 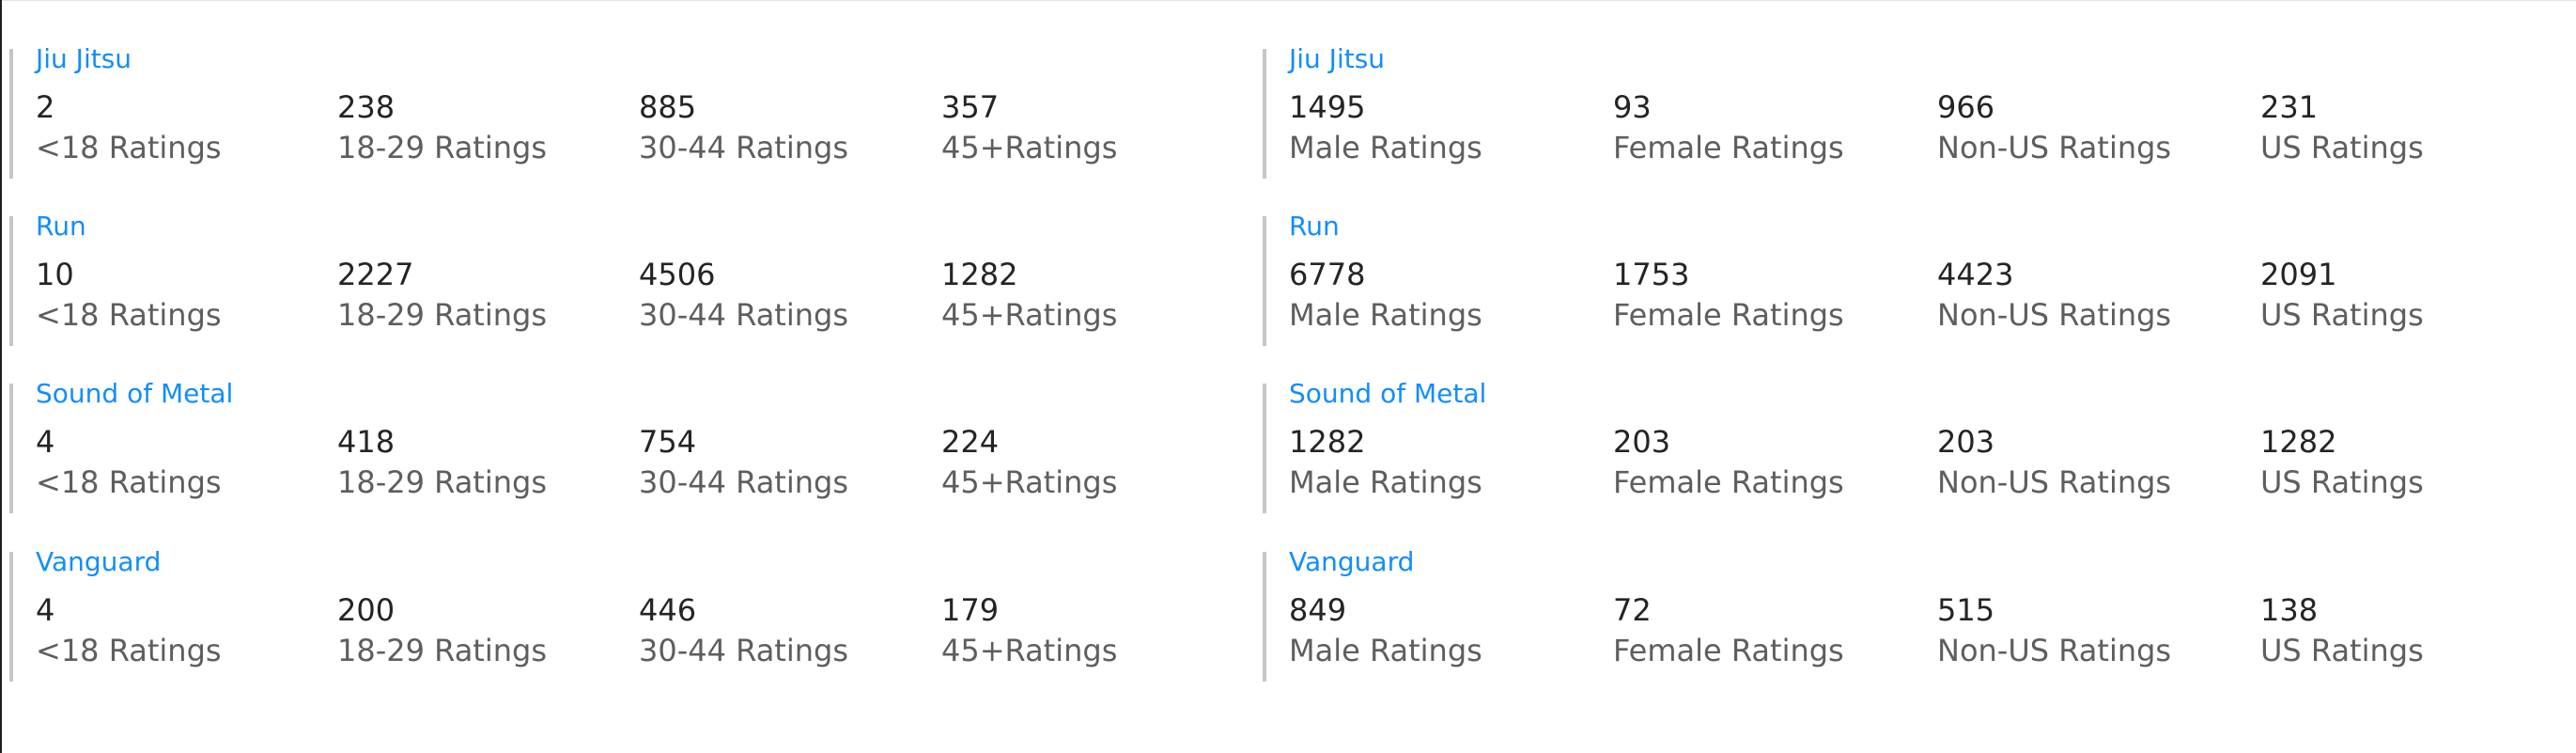 What do you see at coordinates (743, 631) in the screenshot?
I see `stat-30-44: 446 30-44 Ratings` at bounding box center [743, 631].